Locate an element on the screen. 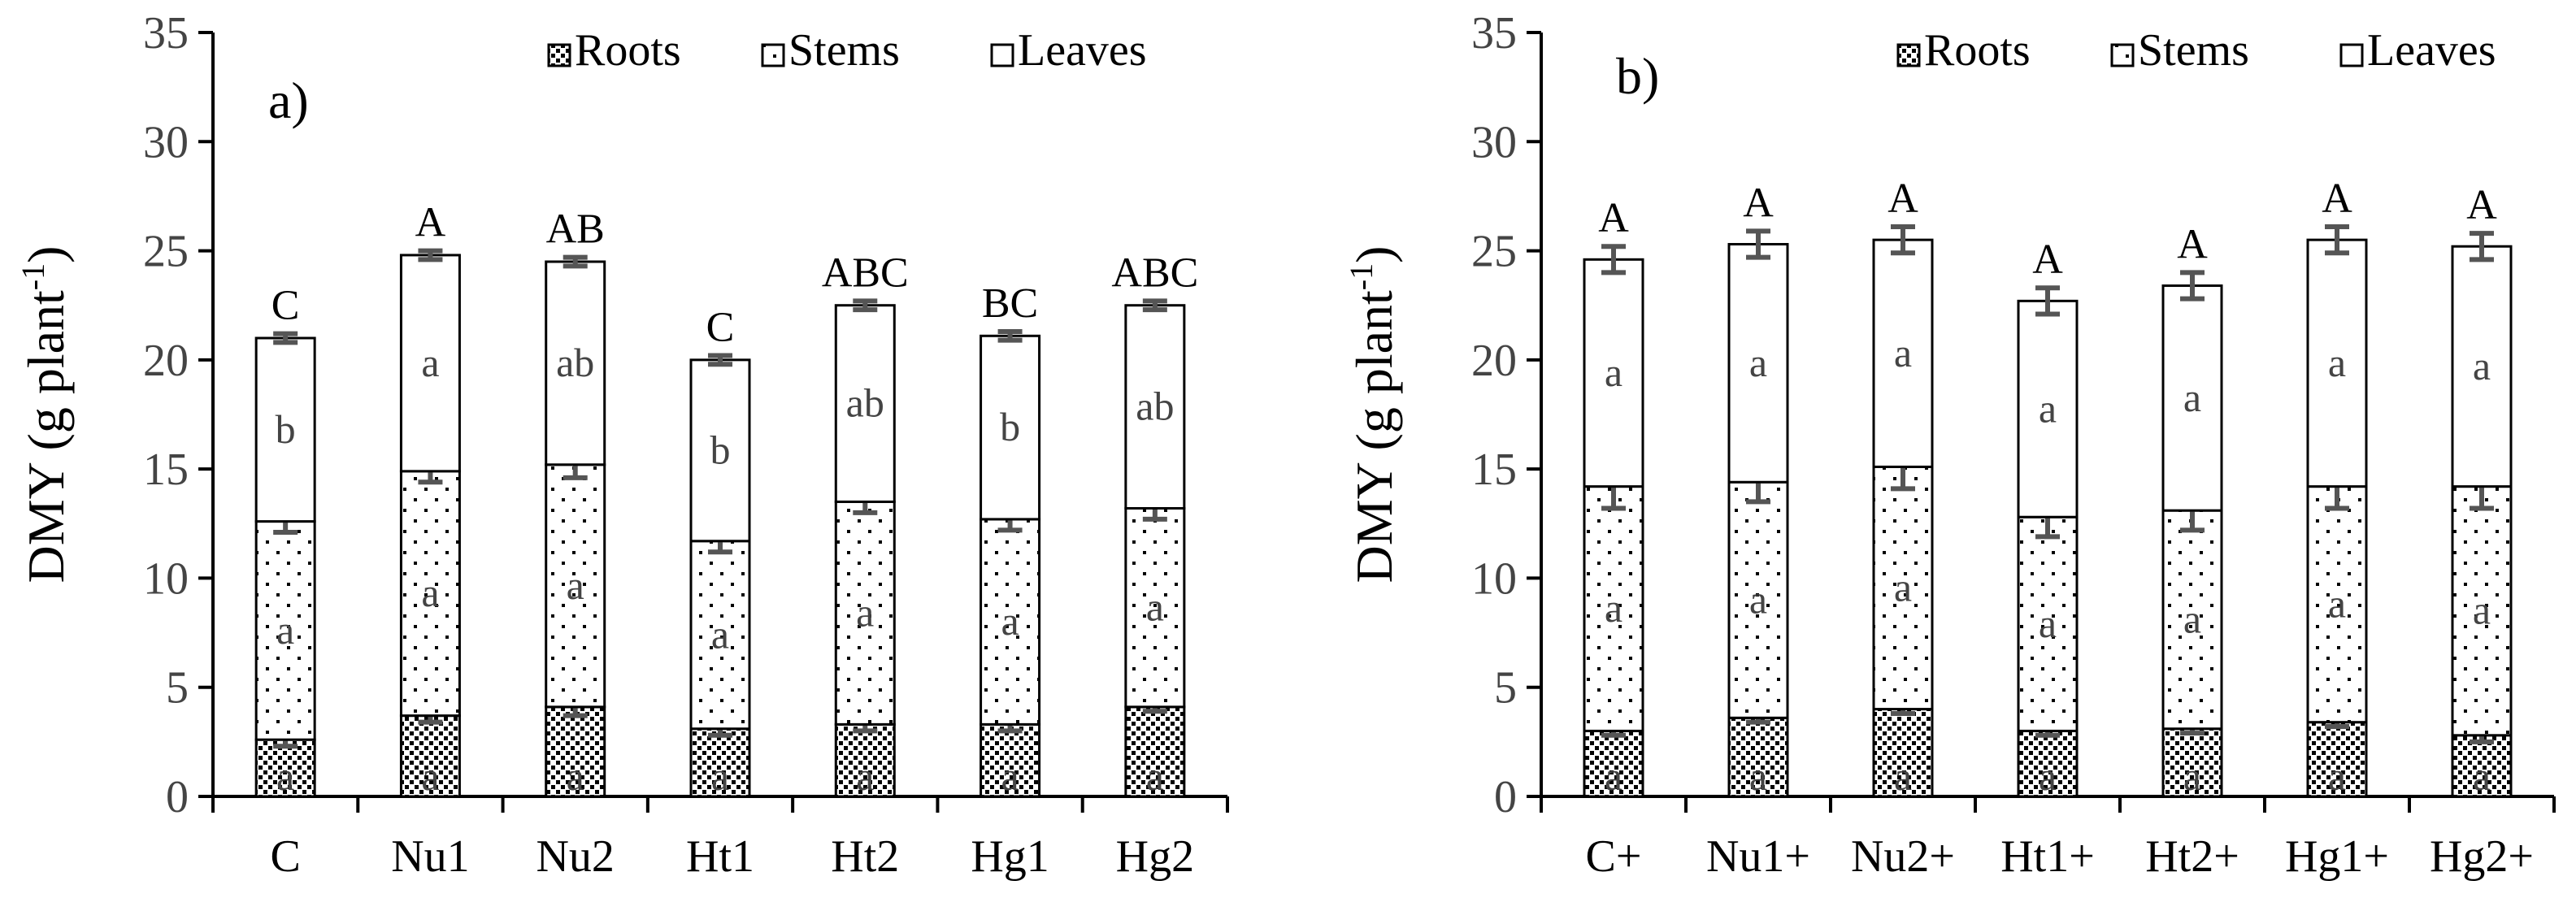  y-tick-label: 35 is located at coordinates (1494, 33).